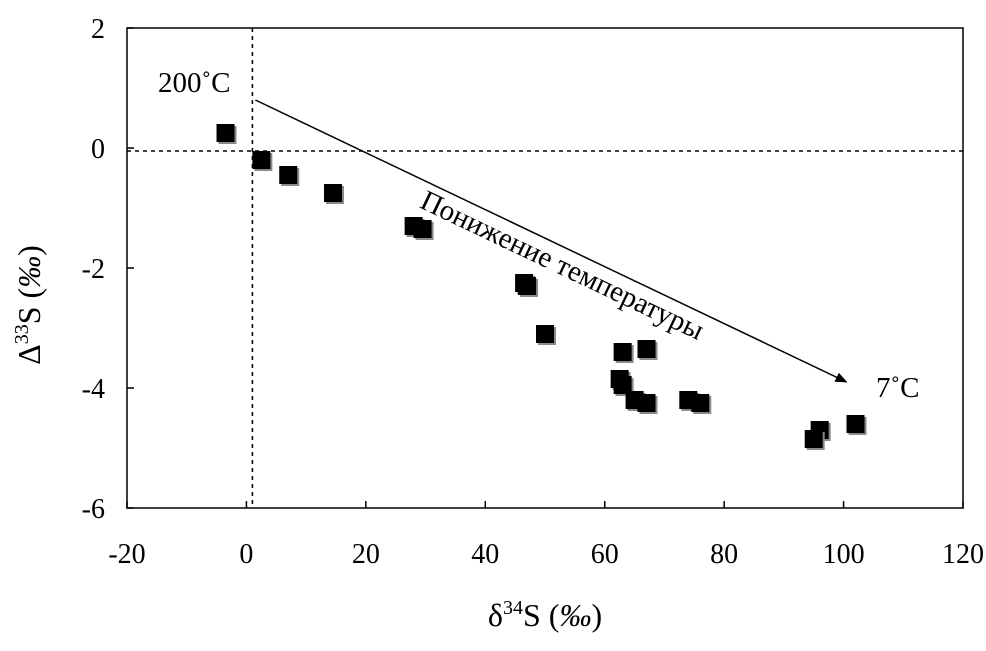 This screenshot has height=651, width=986. I want to click on x-tick-label: 120, so click(963, 554).